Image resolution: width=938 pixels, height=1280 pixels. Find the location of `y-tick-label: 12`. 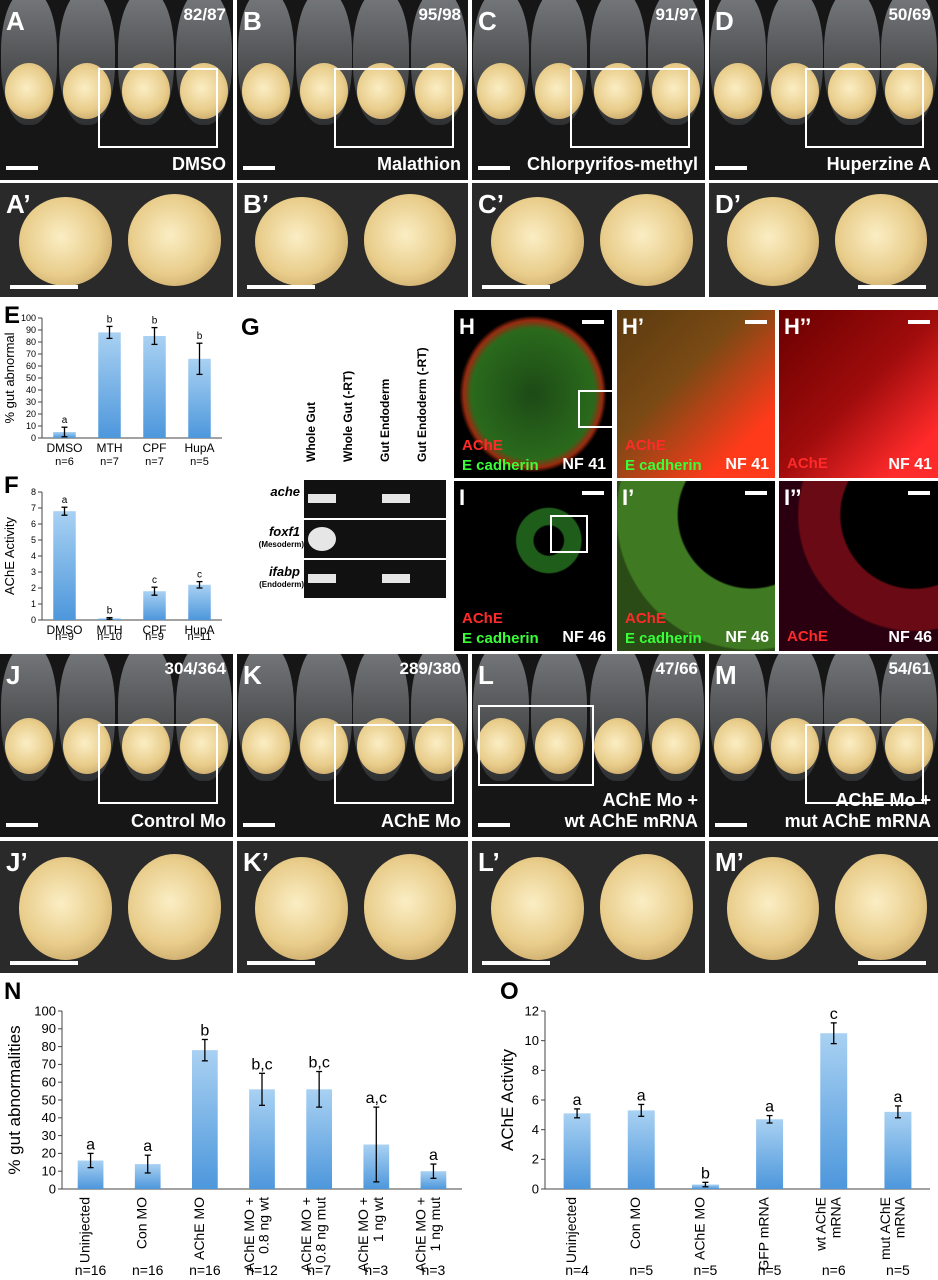

y-tick-label: 12 is located at coordinates (532, 1010).